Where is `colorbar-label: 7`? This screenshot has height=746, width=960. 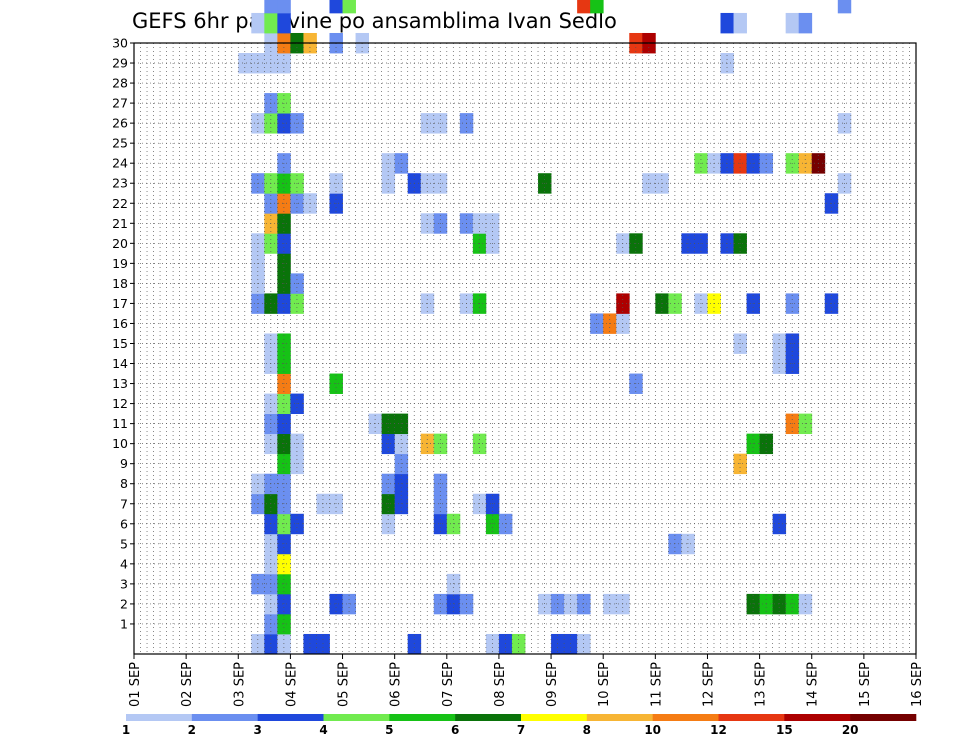
colorbar-label: 7 is located at coordinates (521, 730).